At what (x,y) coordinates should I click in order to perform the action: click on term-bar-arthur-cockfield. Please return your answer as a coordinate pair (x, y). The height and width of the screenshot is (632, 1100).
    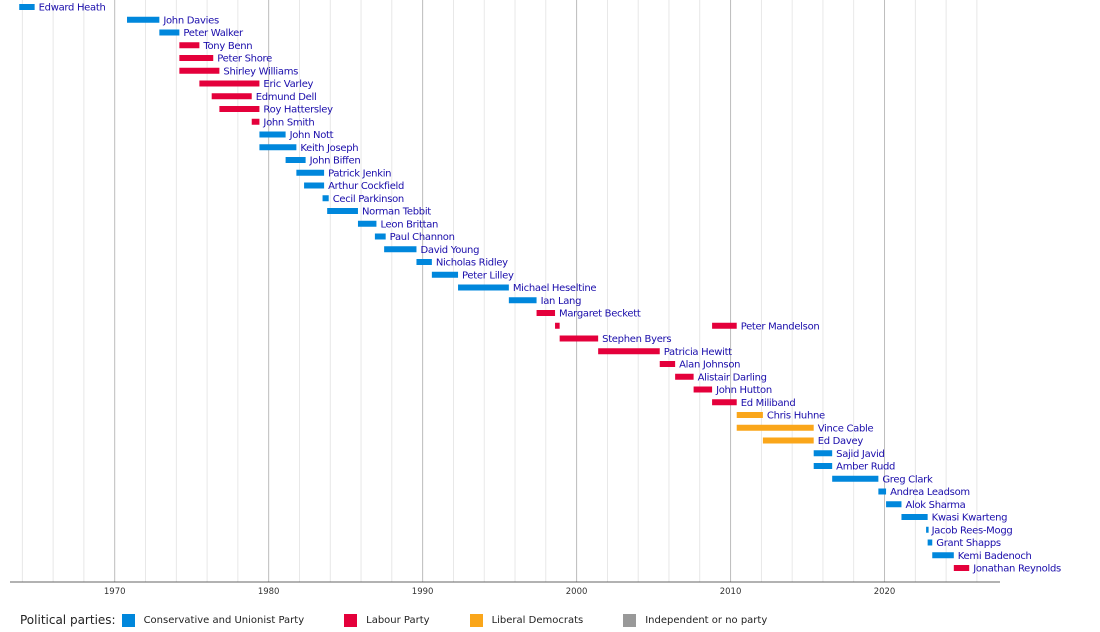
    Looking at the image, I should click on (314, 185).